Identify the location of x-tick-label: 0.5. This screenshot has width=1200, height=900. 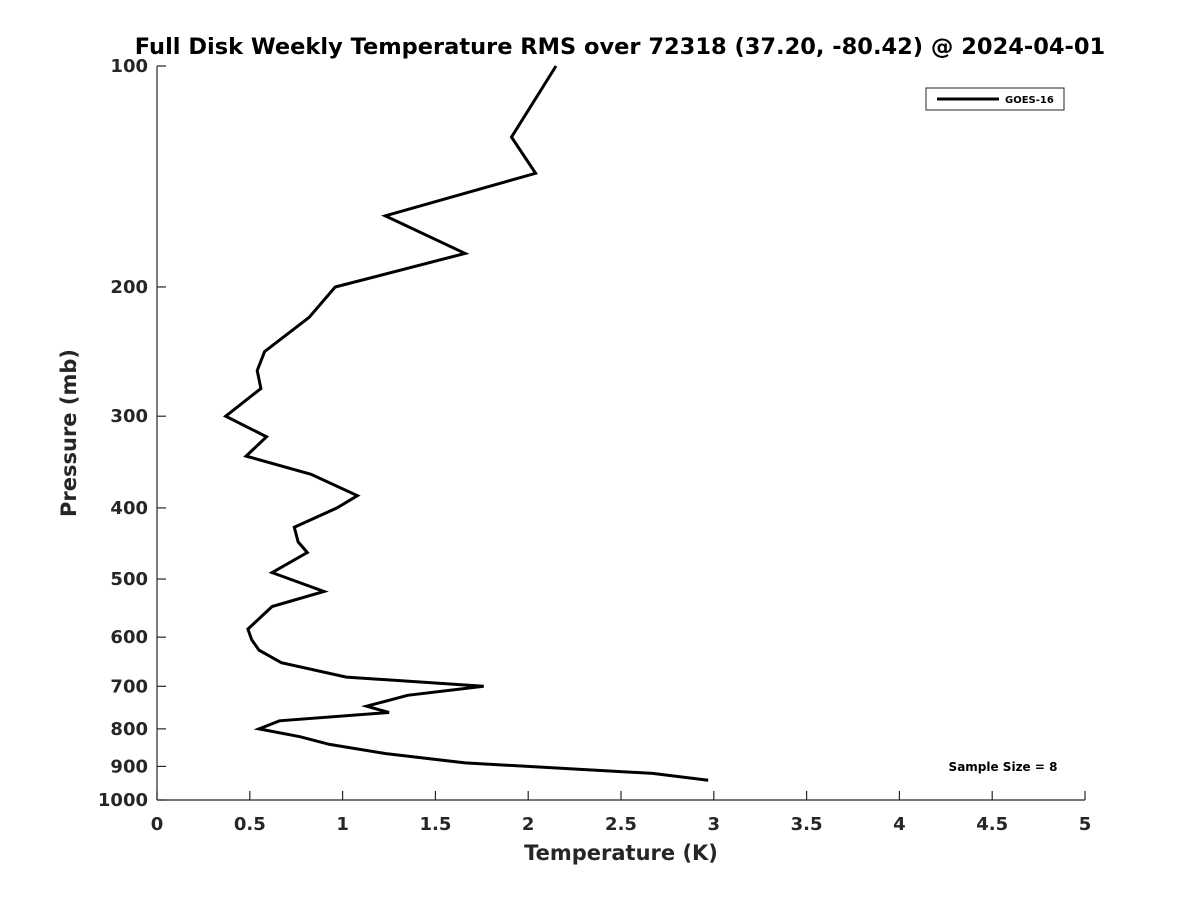
(250, 824).